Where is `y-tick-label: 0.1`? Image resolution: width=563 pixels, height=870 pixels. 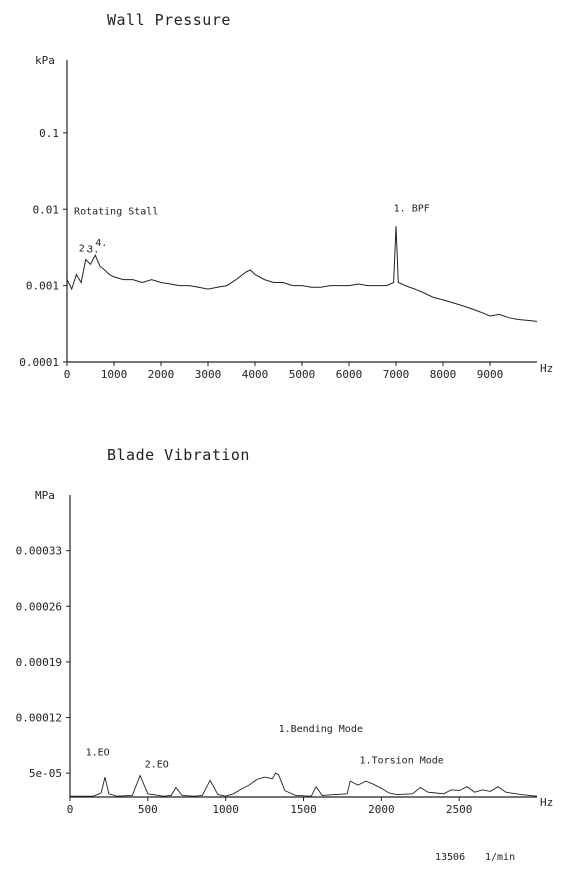 y-tick-label: 0.1 is located at coordinates (49, 133).